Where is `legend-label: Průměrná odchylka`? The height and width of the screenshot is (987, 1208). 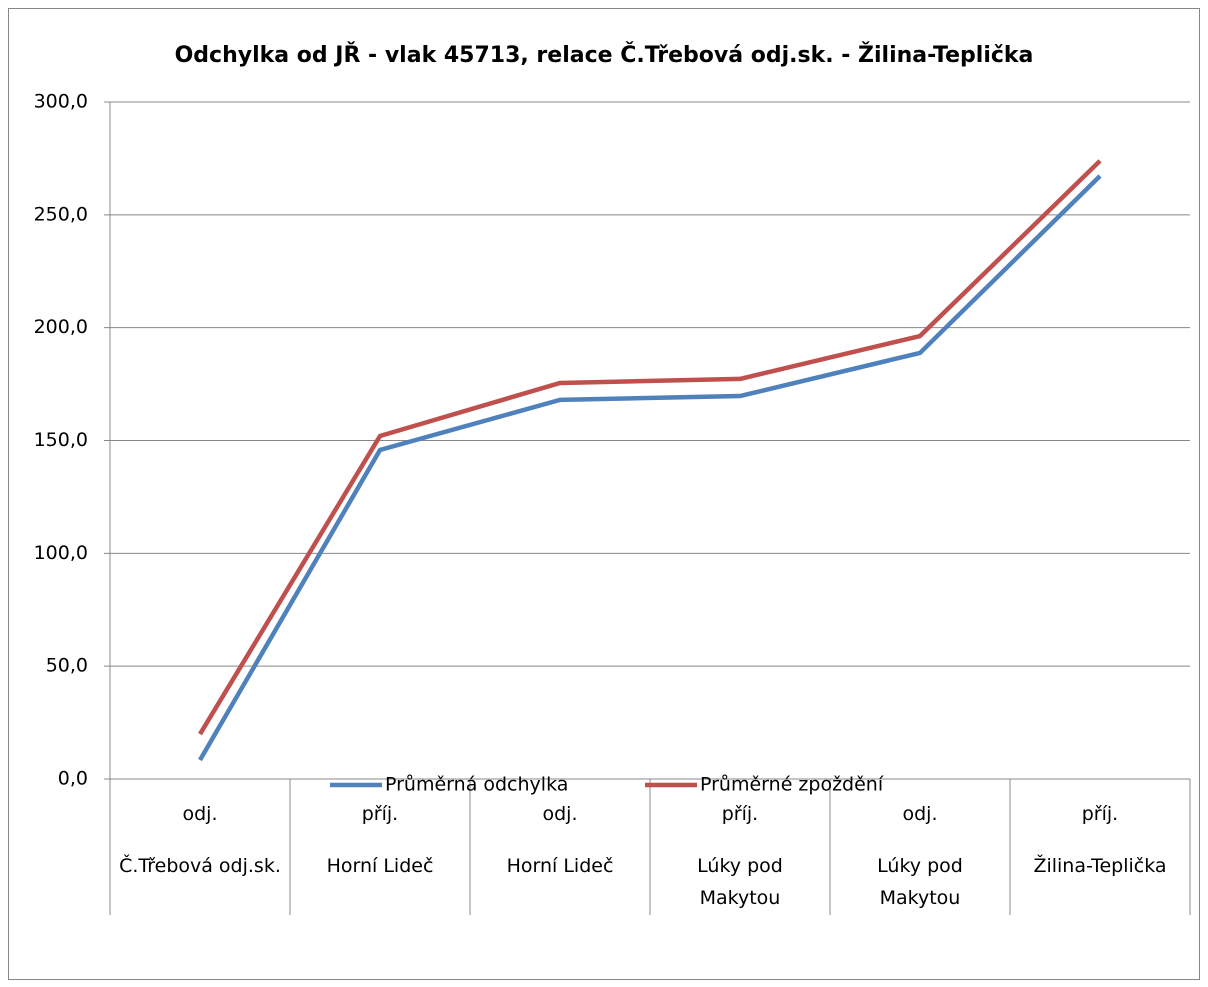
legend-label: Průměrná odchylka is located at coordinates (476, 785).